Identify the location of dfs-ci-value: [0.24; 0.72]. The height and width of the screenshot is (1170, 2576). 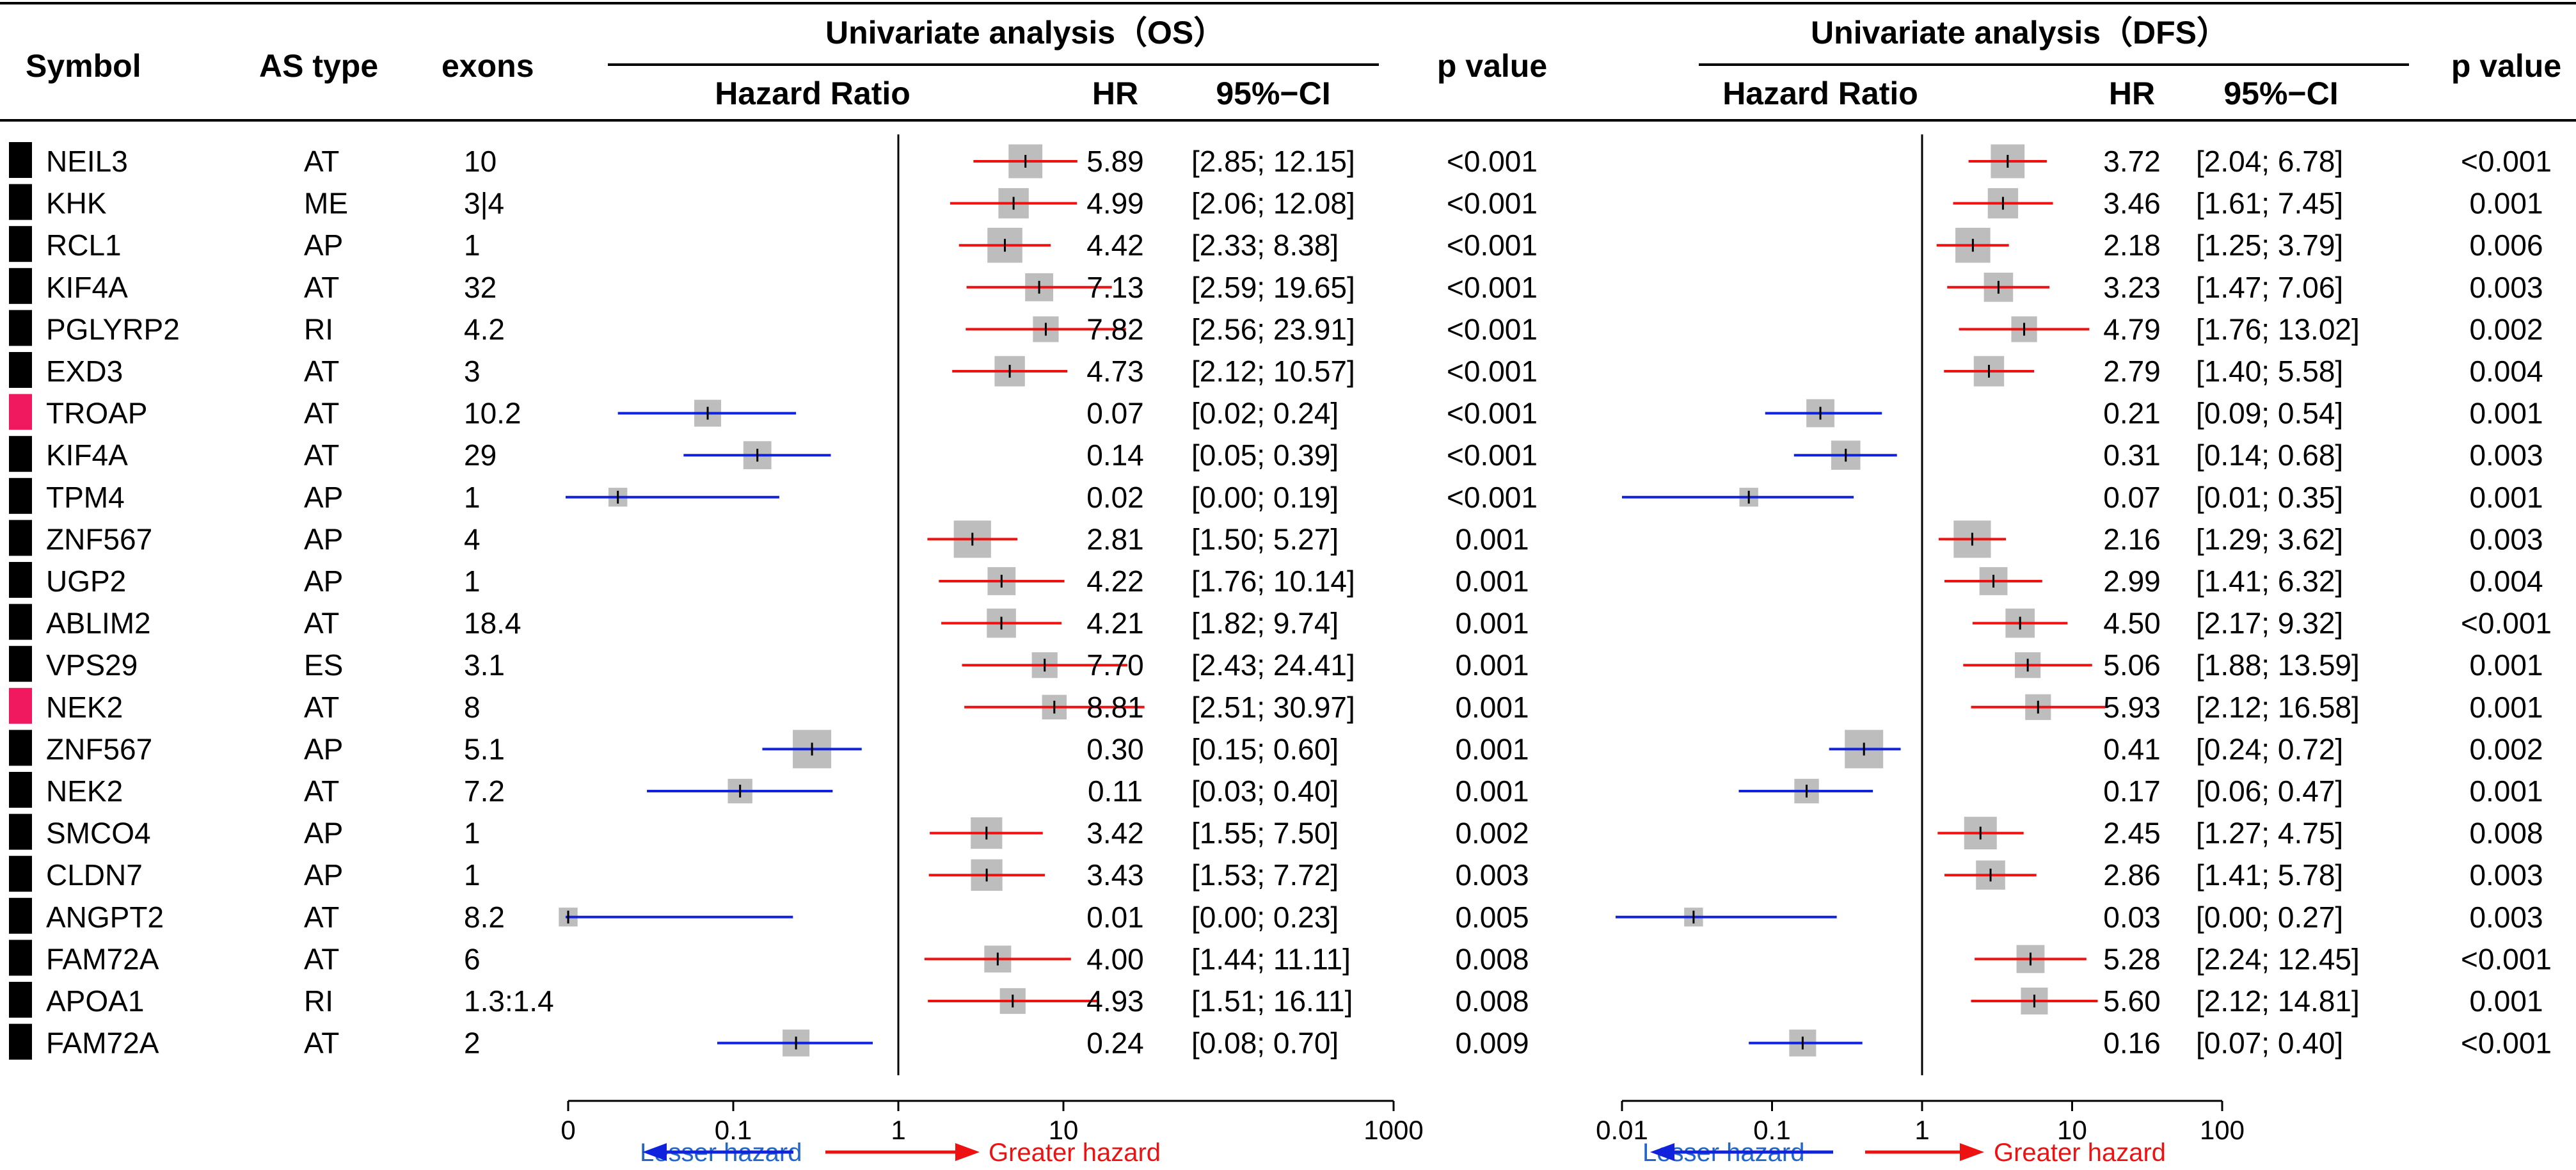
(2270, 748).